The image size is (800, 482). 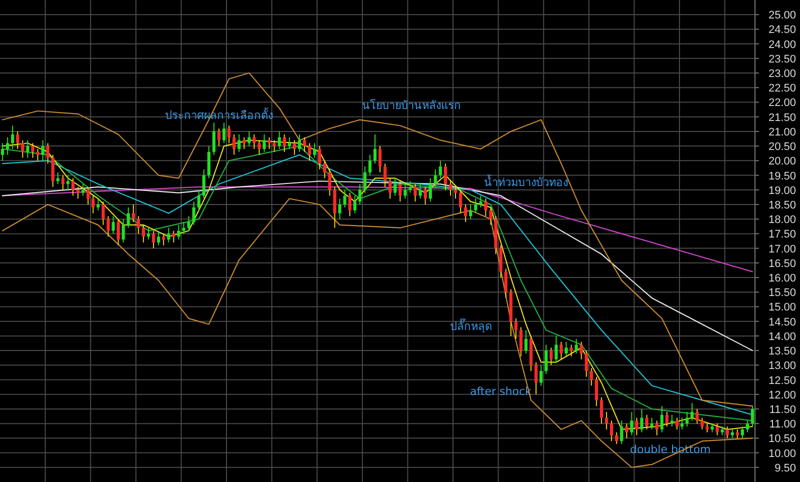 What do you see at coordinates (782, 205) in the screenshot?
I see `y-tick-label: 18.50` at bounding box center [782, 205].